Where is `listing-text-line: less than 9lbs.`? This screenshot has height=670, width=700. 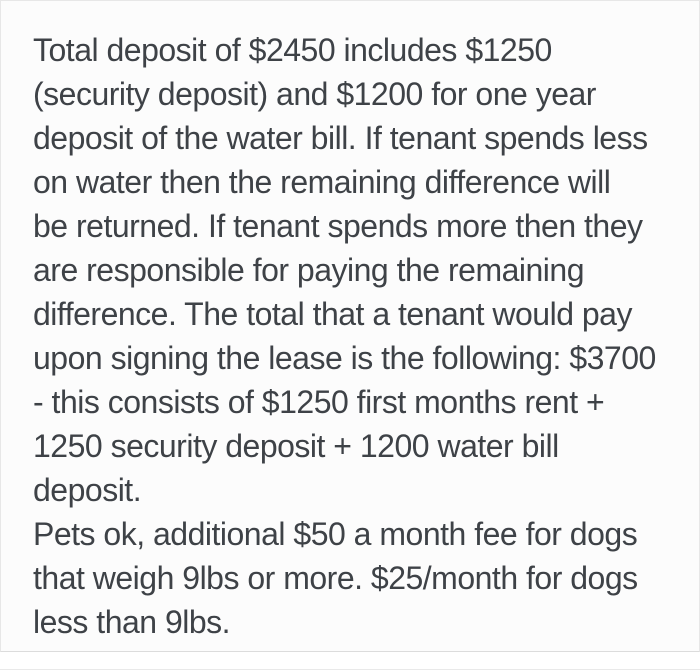 listing-text-line: less than 9lbs. is located at coordinates (132, 622).